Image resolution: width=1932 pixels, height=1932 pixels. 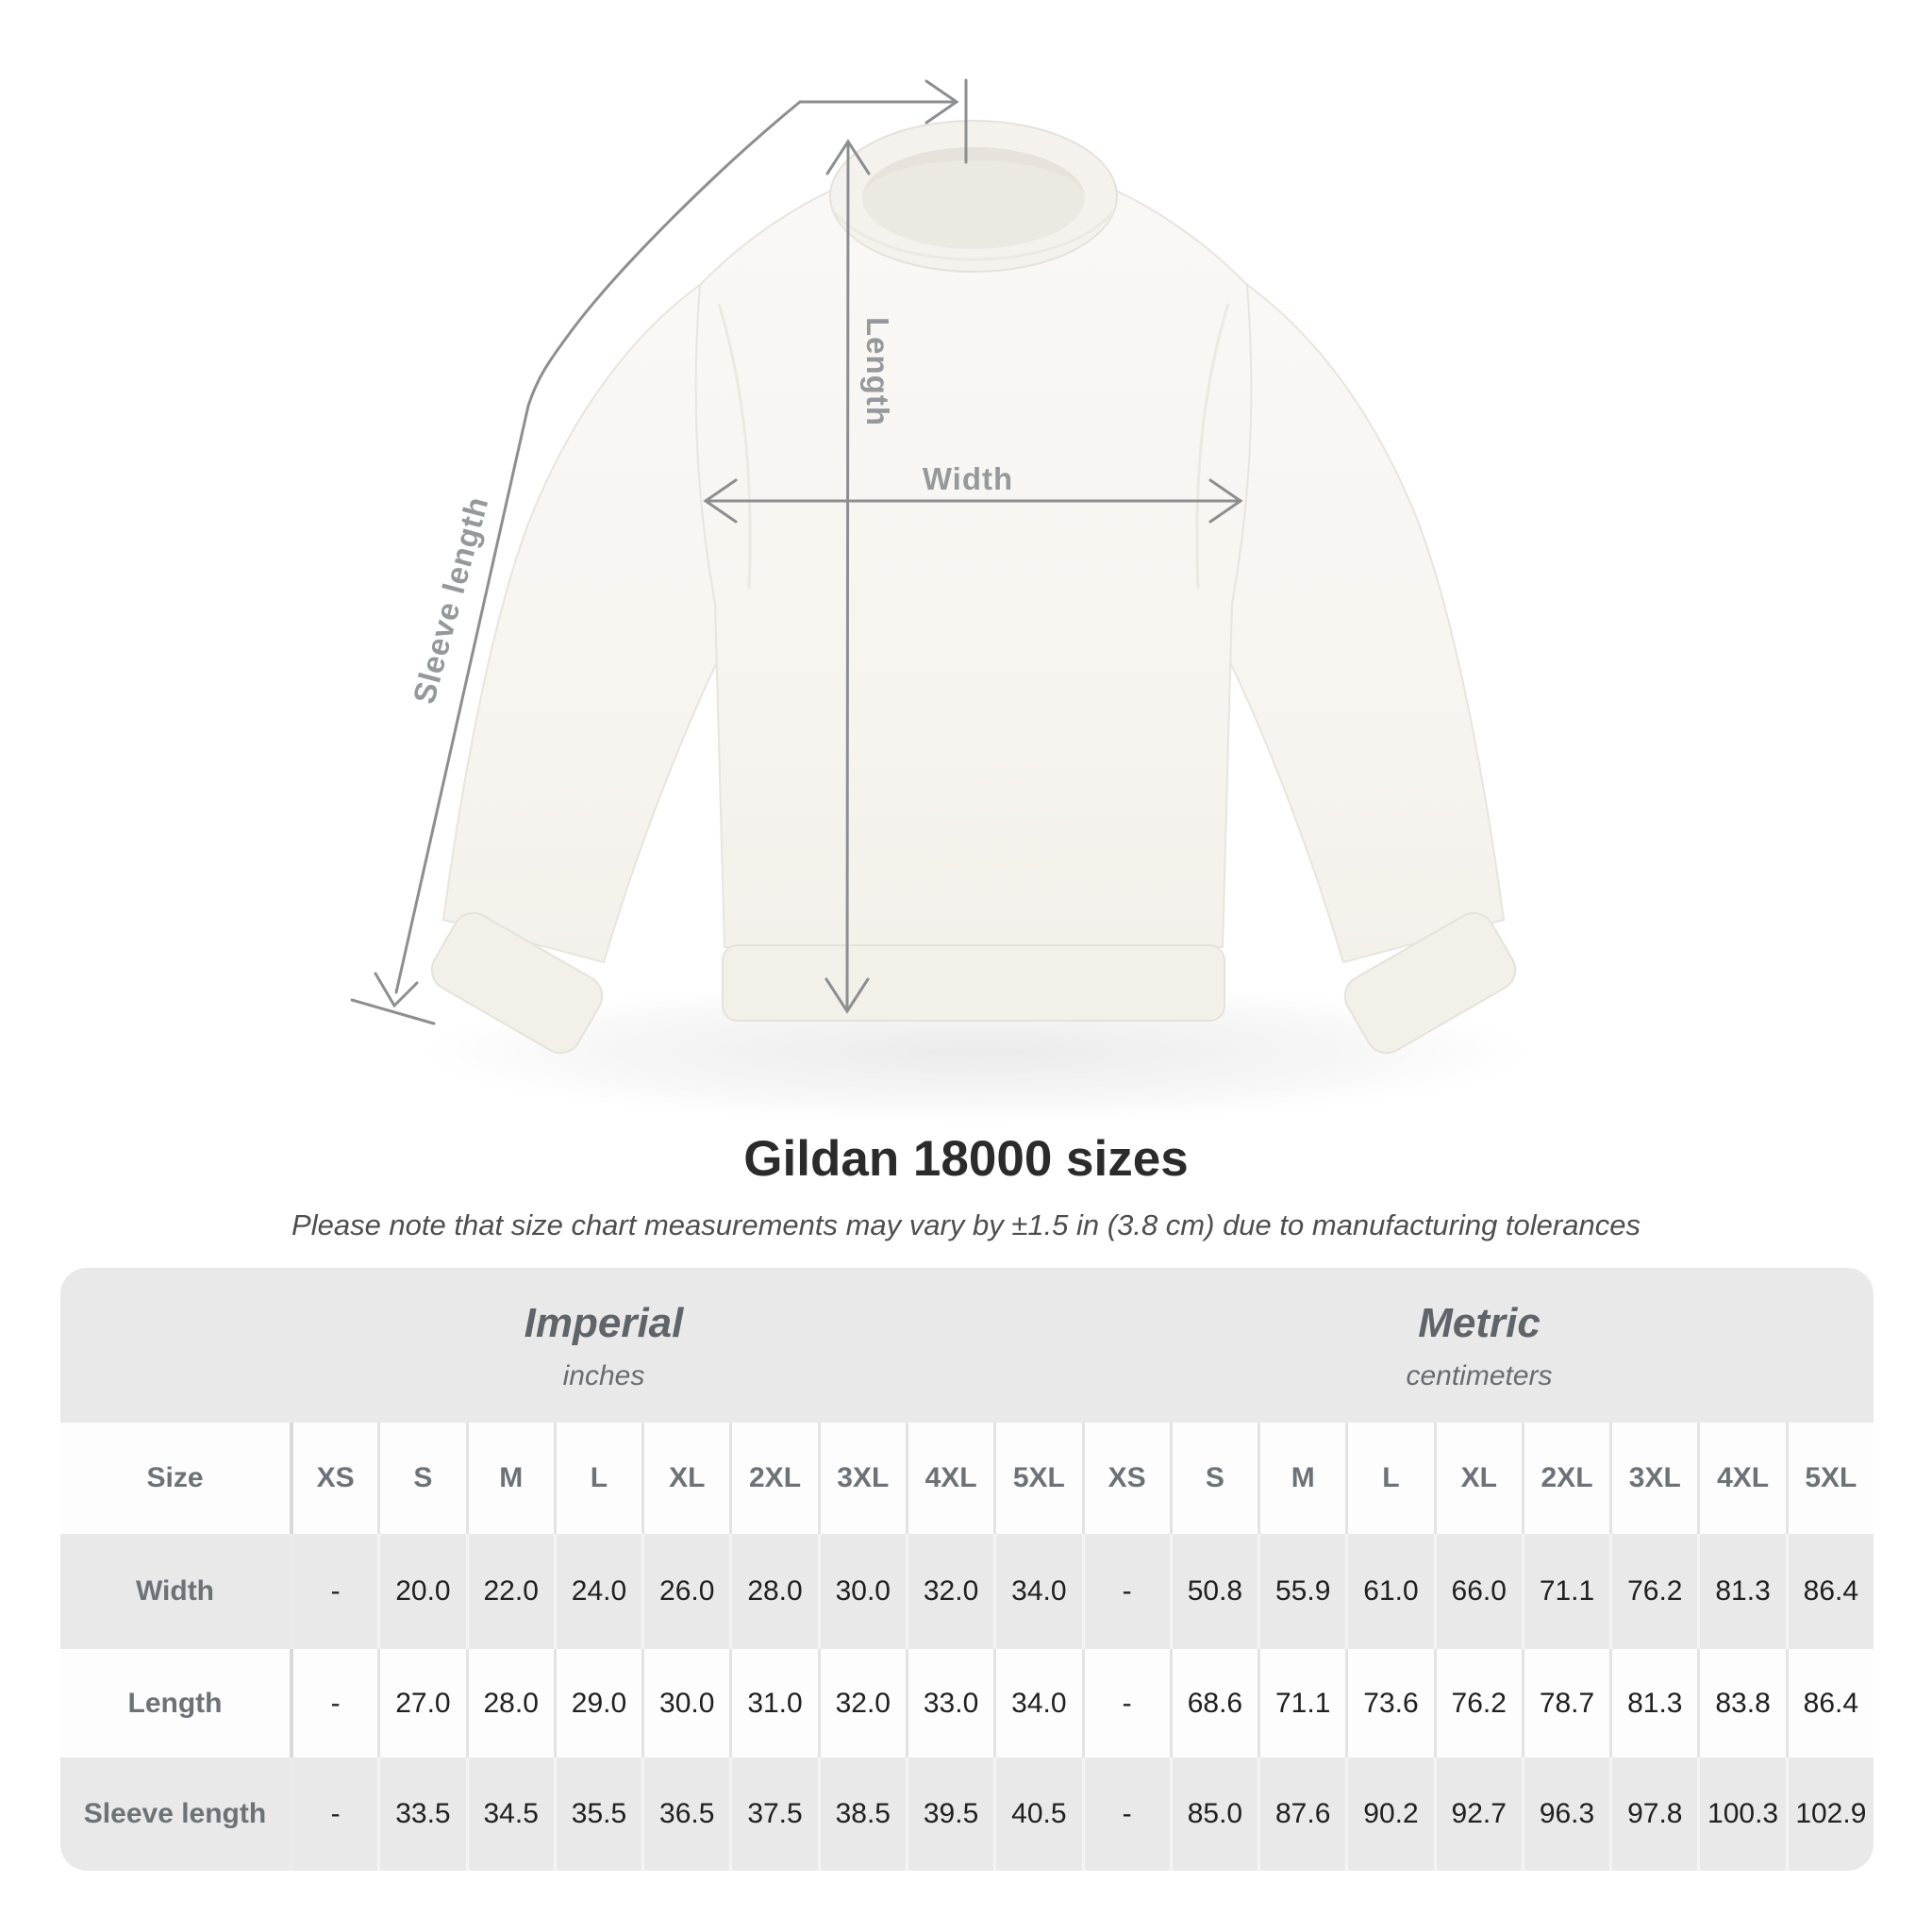 I want to click on imperial-unit-group: Imperial inches, so click(x=605, y=1346).